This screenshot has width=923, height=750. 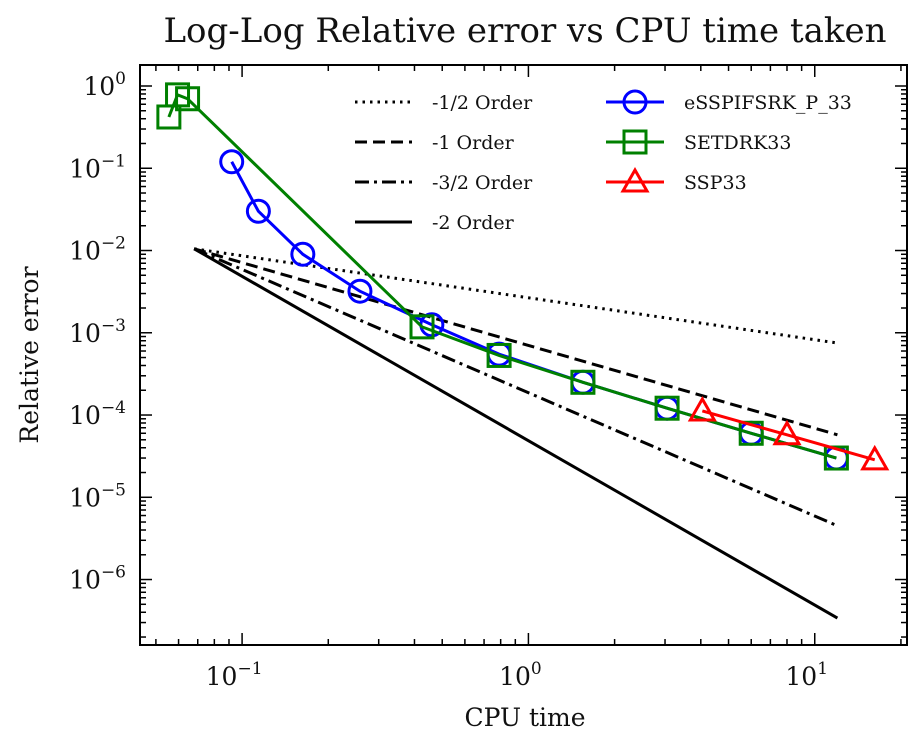 I want to click on legend-square-marker, so click(x=635, y=142).